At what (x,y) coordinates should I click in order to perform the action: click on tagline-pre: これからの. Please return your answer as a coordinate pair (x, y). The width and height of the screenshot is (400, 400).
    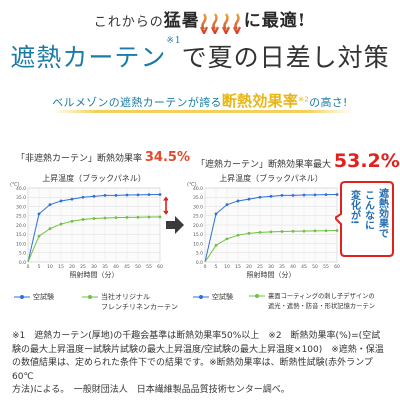
    Looking at the image, I should click on (128, 22).